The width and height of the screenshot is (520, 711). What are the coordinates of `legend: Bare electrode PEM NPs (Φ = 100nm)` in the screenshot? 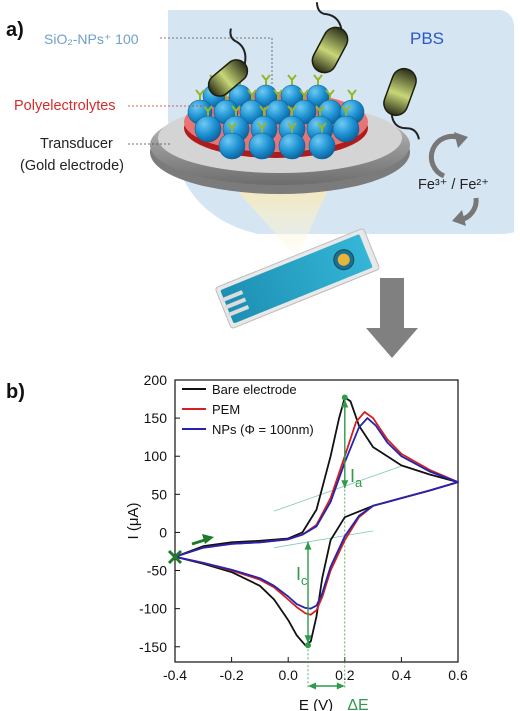 It's located at (248, 409).